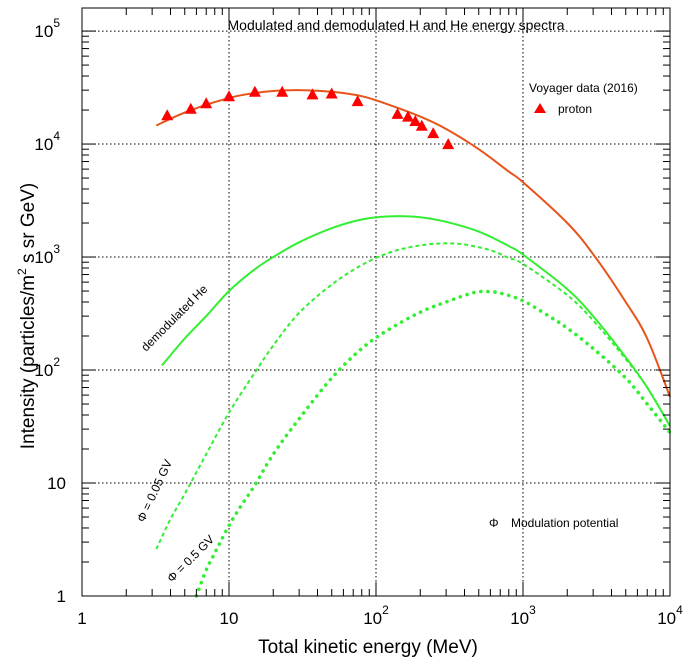  What do you see at coordinates (368, 647) in the screenshot?
I see `x-axis-label: Total kinetic energy (MeV)` at bounding box center [368, 647].